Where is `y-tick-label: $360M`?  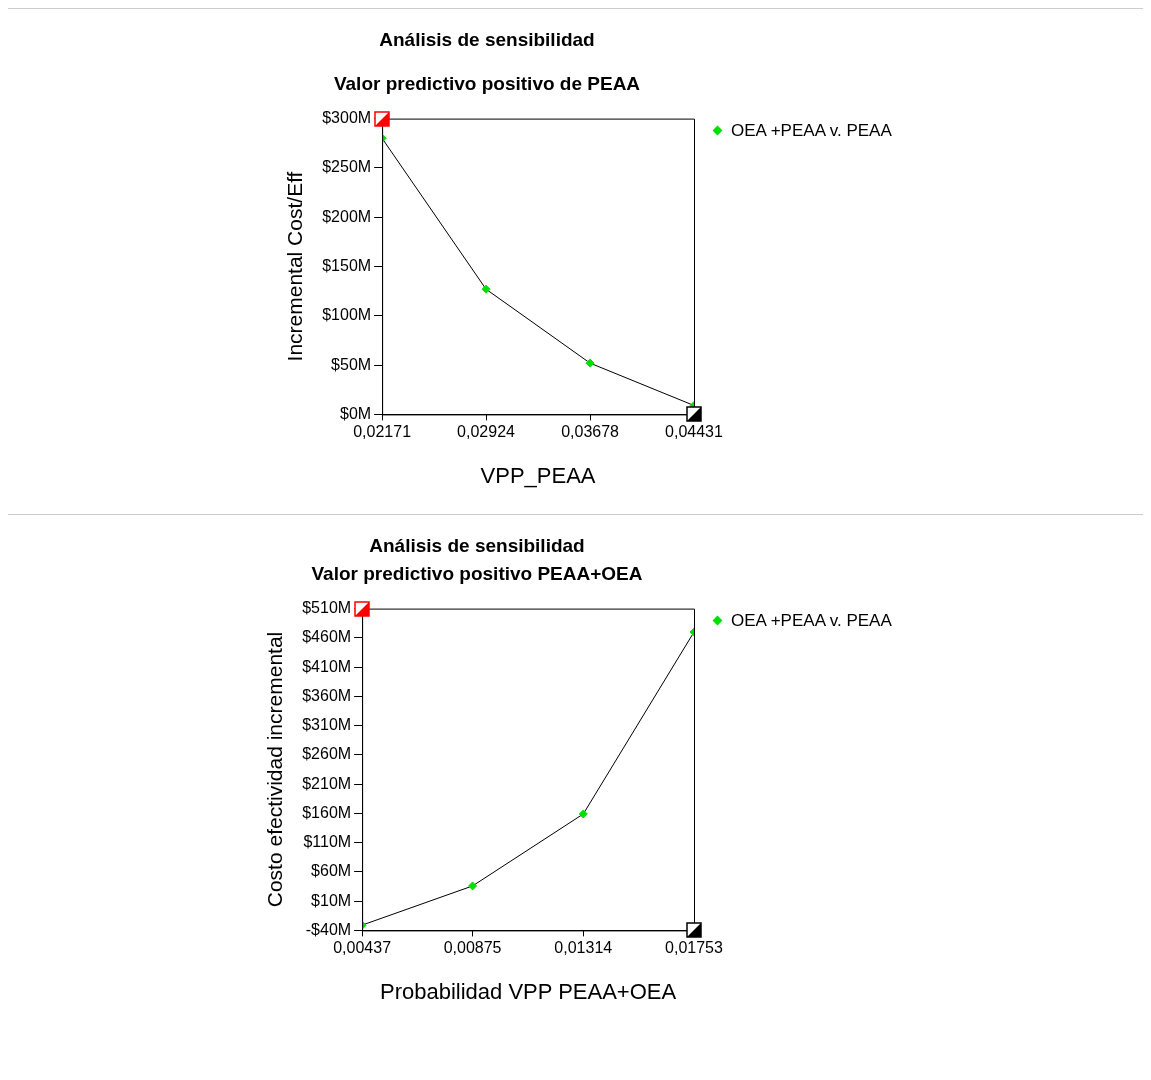 y-tick-label: $360M is located at coordinates (327, 695).